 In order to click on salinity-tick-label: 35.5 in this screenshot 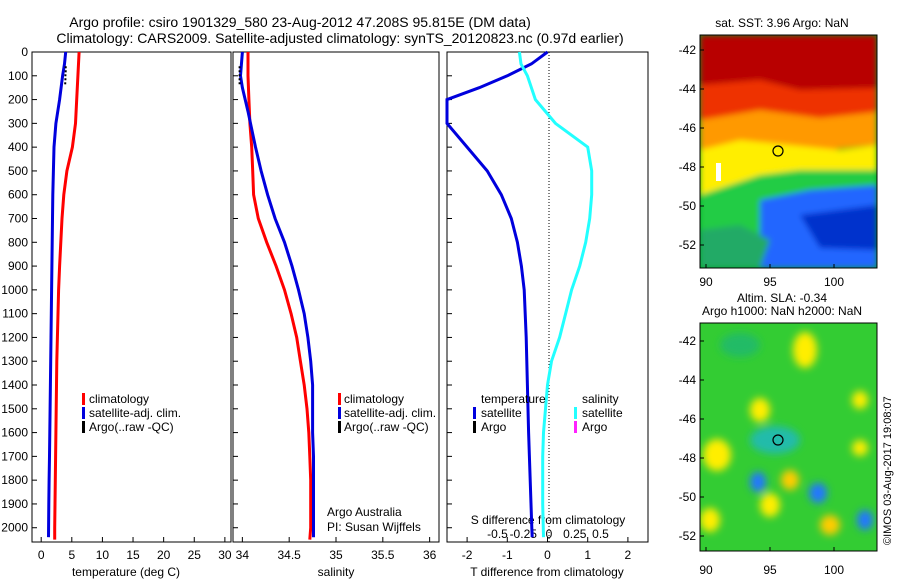, I will do `click(383, 555)`.